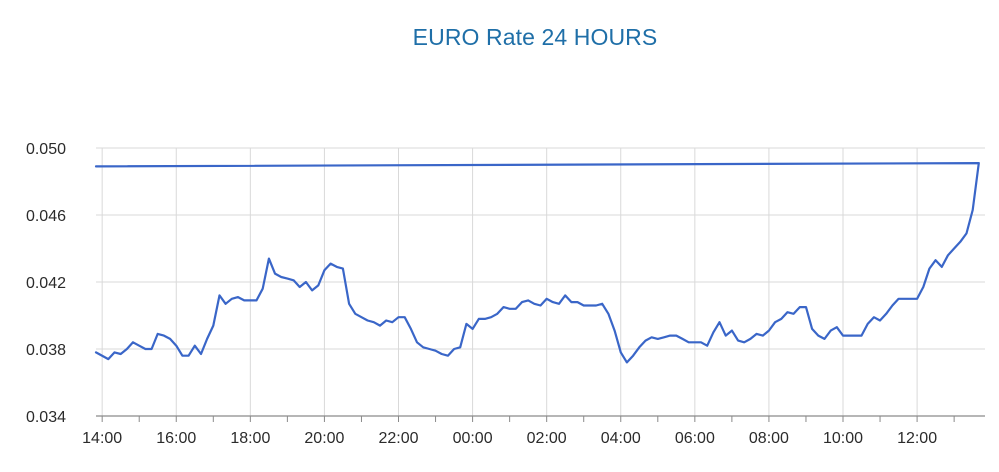 This screenshot has width=999, height=472. Describe the element at coordinates (695, 438) in the screenshot. I see `x-tick-label: 06:00` at that location.